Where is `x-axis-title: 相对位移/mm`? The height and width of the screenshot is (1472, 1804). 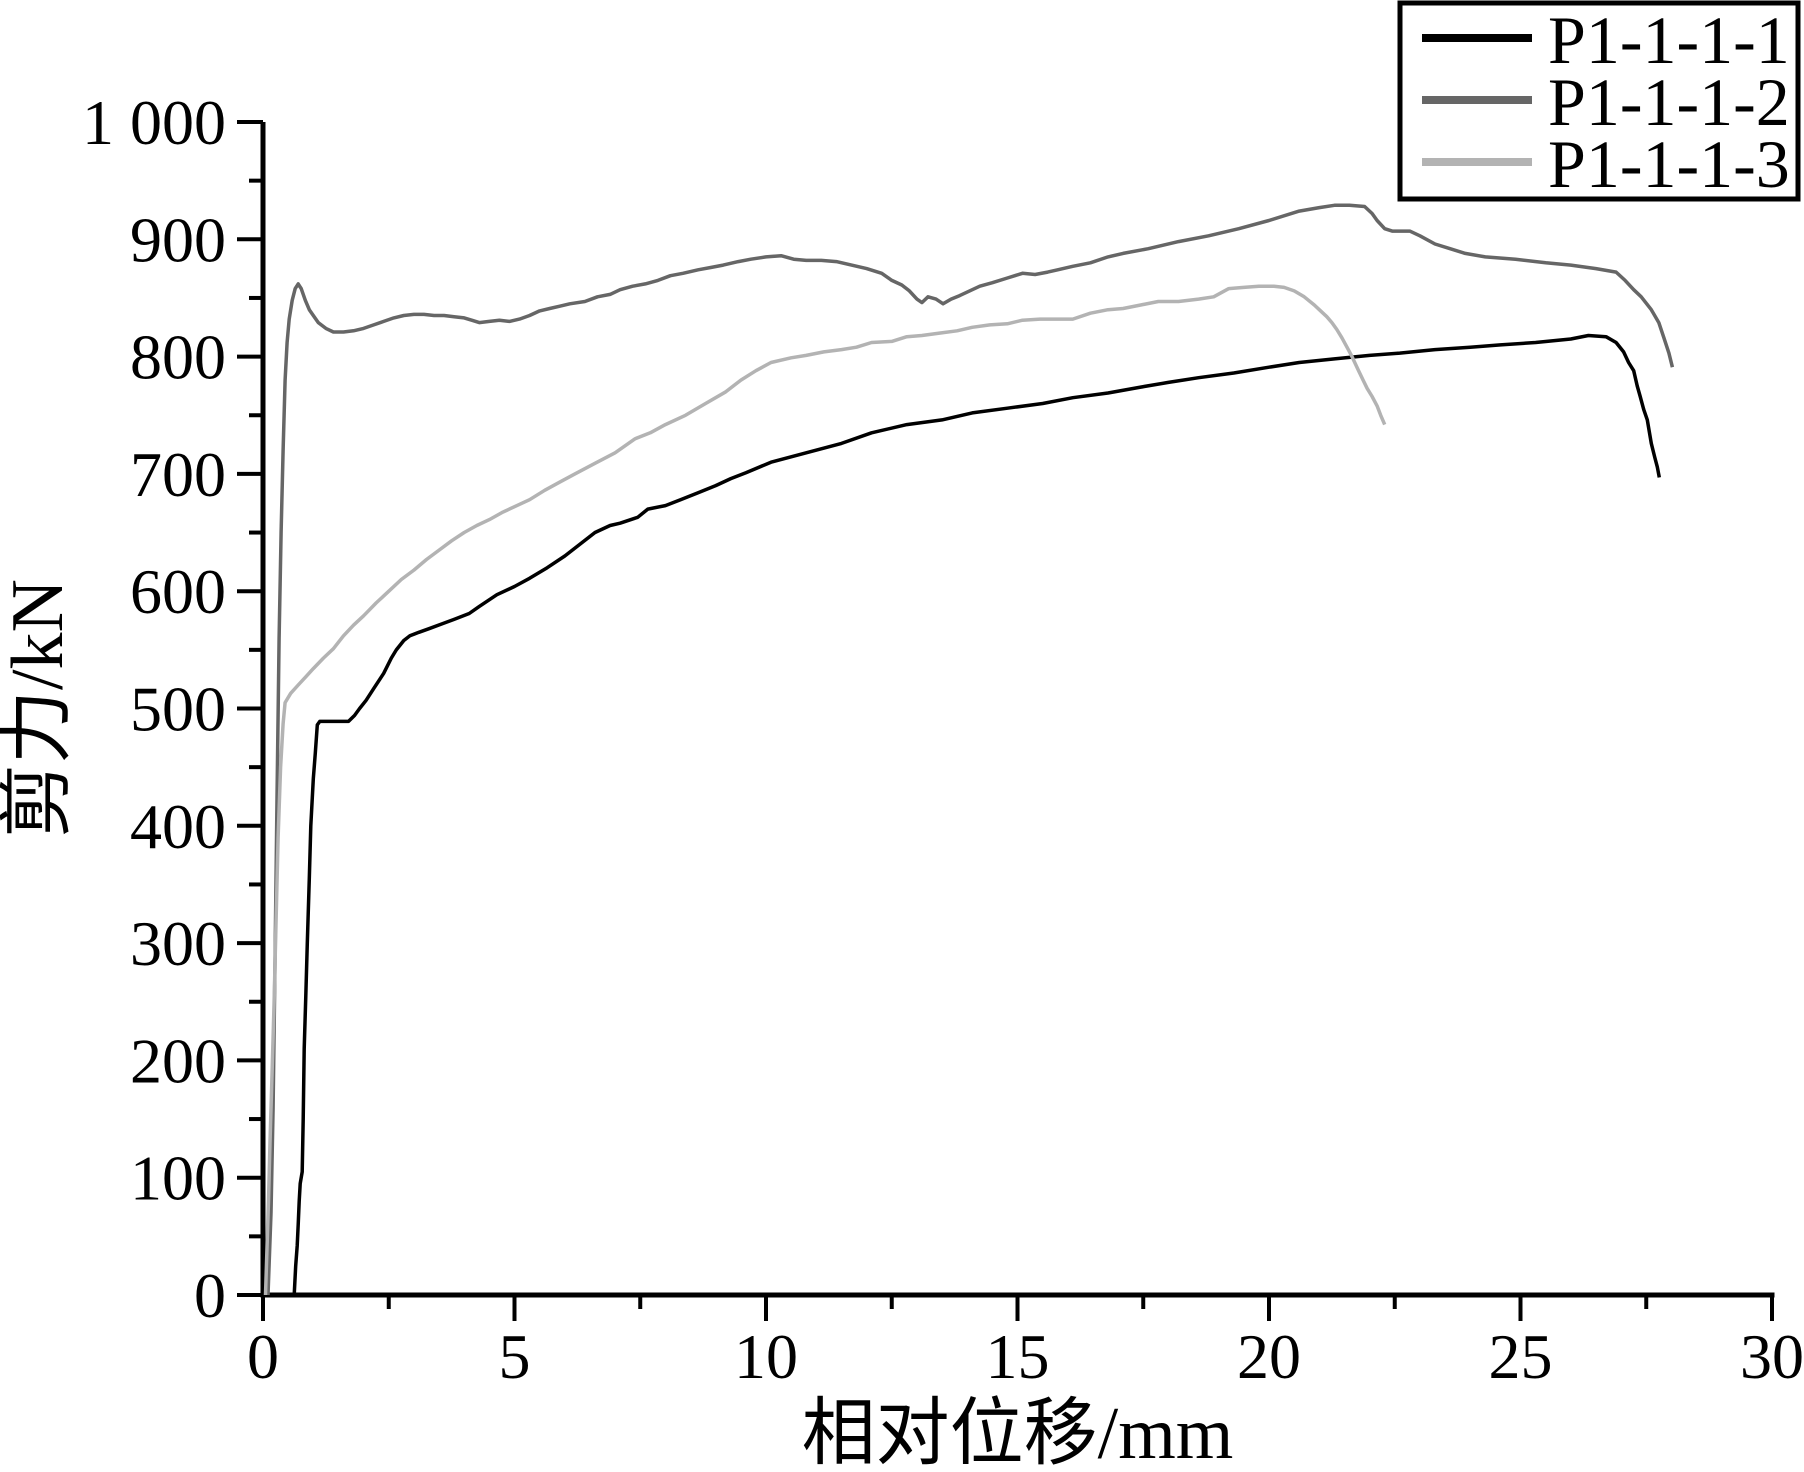 x-axis-title: 相对位移/mm is located at coordinates (1018, 1432).